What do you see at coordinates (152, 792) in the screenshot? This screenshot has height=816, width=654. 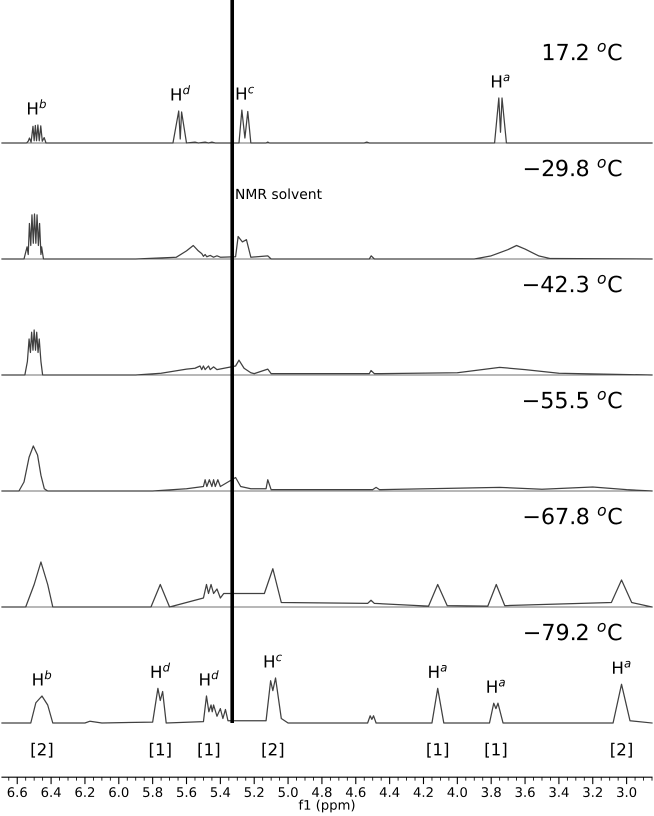 I see `x-tick-label: 5.8` at bounding box center [152, 792].